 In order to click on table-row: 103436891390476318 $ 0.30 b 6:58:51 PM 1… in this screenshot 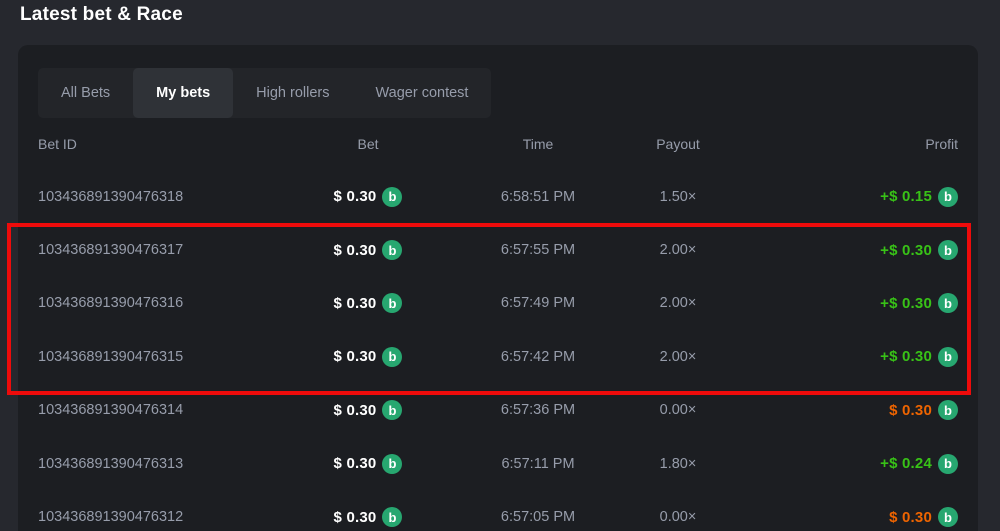, I will do `click(498, 196)`.